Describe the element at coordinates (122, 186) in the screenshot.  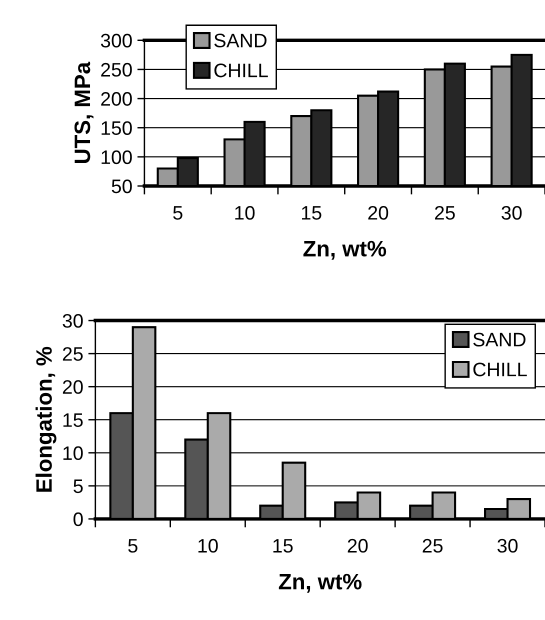
I see `y-tick-label: 50` at that location.